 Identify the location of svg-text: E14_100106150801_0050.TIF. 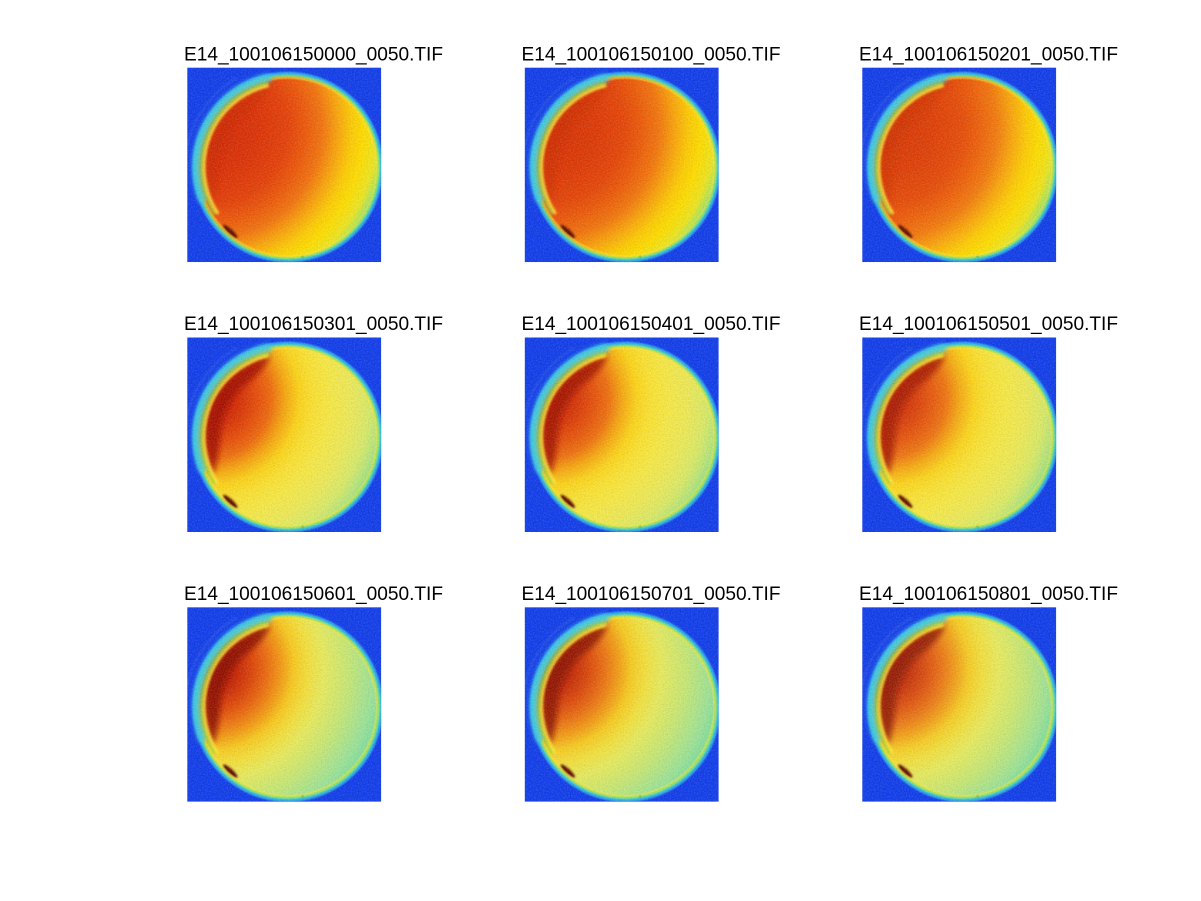
(988, 594).